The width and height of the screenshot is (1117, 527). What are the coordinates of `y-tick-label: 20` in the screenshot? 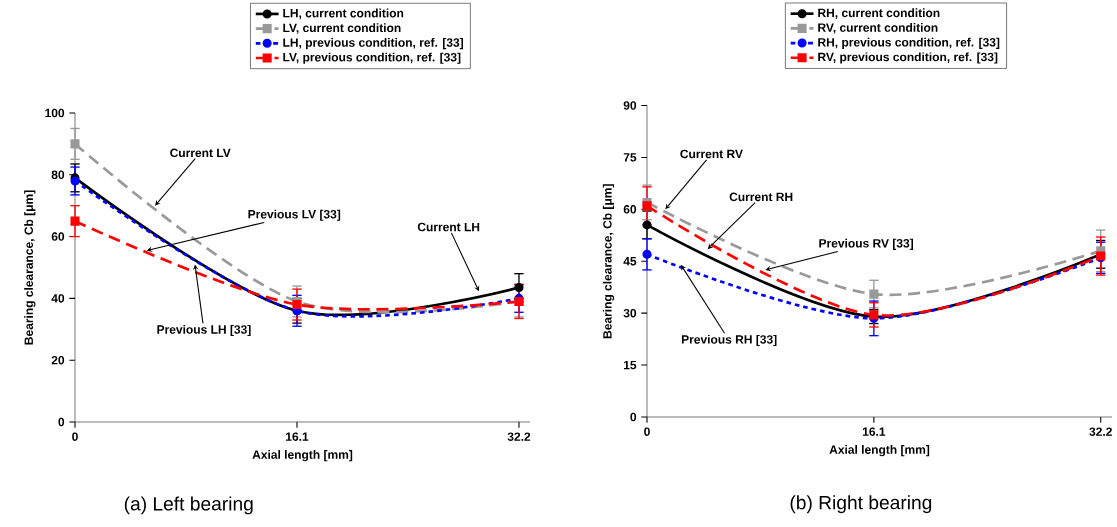 It's located at (58, 360).